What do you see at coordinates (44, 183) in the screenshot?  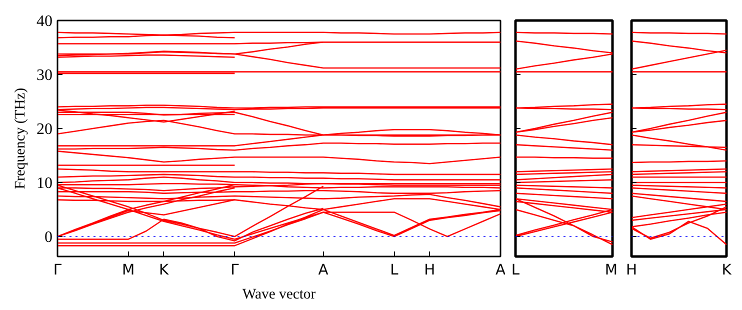 I see `y-tick-label: 10` at bounding box center [44, 183].